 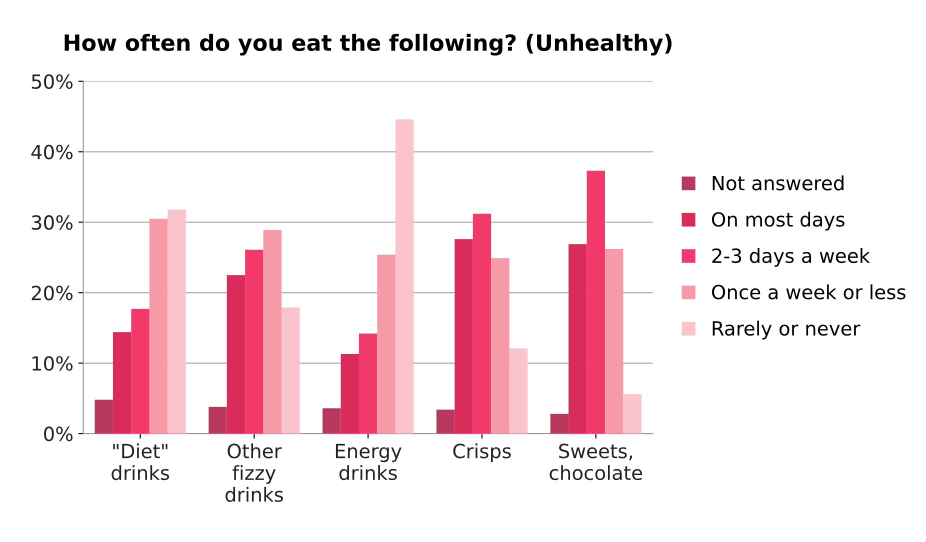 What do you see at coordinates (141, 461) in the screenshot?
I see `x-tick-label: "Diet" drinks` at bounding box center [141, 461].